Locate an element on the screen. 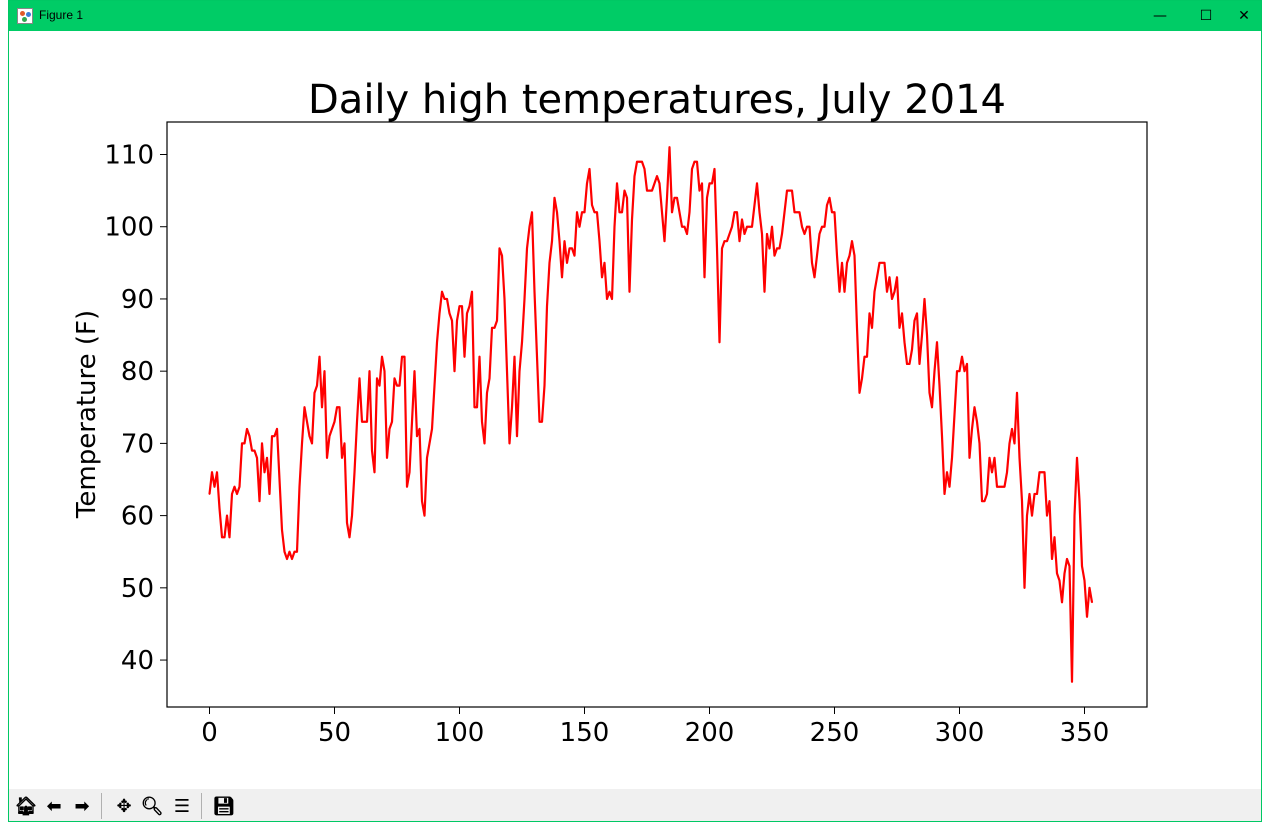 This screenshot has width=1280, height=830. home-icon: 🏠︎ is located at coordinates (26, 806).